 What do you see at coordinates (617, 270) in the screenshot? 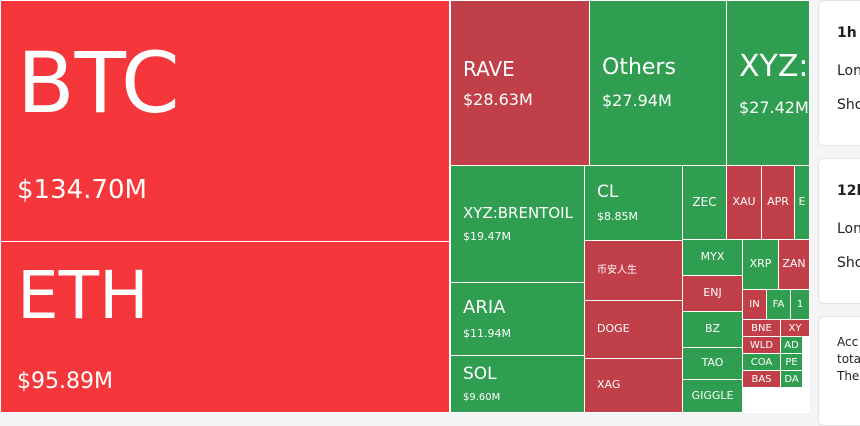
I see `tile-label: 币安人生` at bounding box center [617, 270].